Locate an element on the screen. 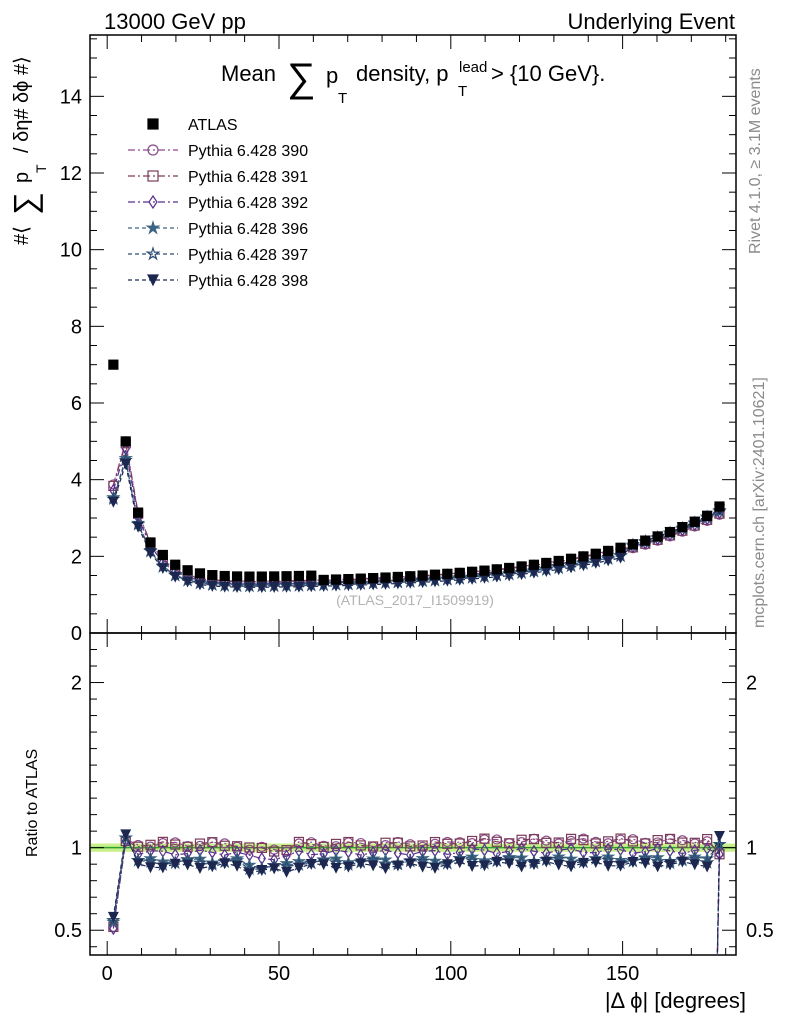 The width and height of the screenshot is (786, 1024). legend-label: Pythia 6.428 390 is located at coordinates (248, 151).